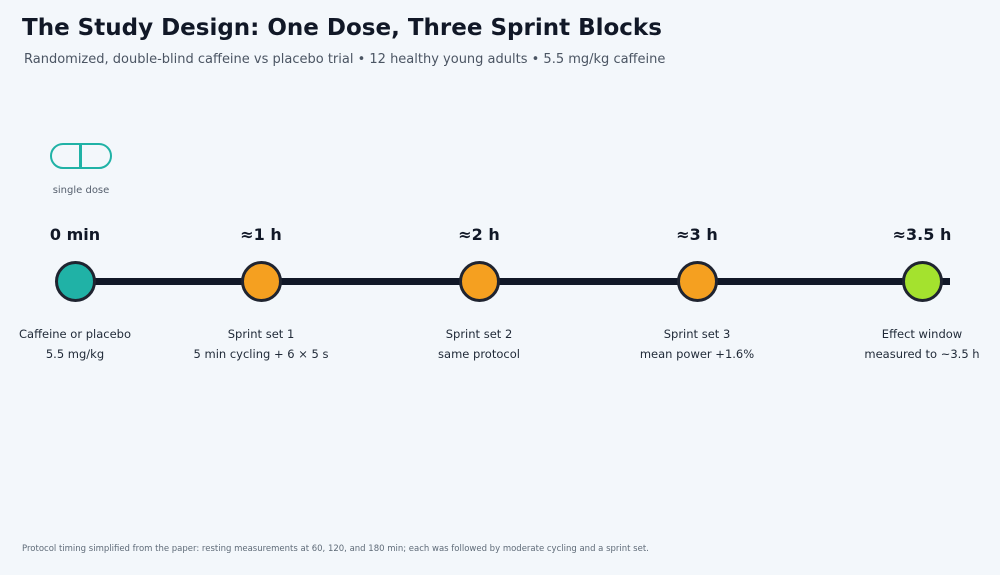  Describe the element at coordinates (697, 354) in the screenshot. I see `stage-detail: mean power +1.6%` at that location.